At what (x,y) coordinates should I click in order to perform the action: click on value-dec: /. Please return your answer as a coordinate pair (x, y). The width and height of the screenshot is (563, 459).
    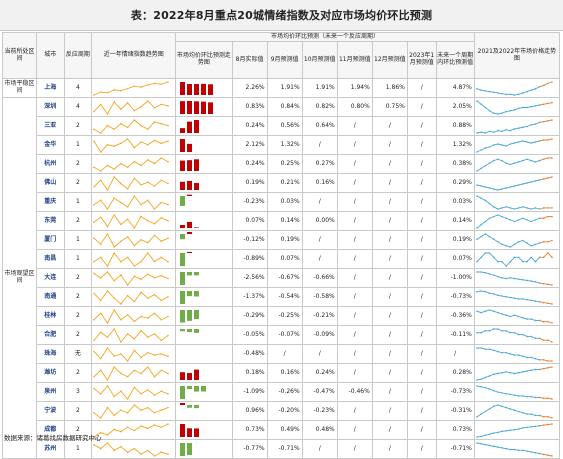
    Looking at the image, I should click on (389, 411).